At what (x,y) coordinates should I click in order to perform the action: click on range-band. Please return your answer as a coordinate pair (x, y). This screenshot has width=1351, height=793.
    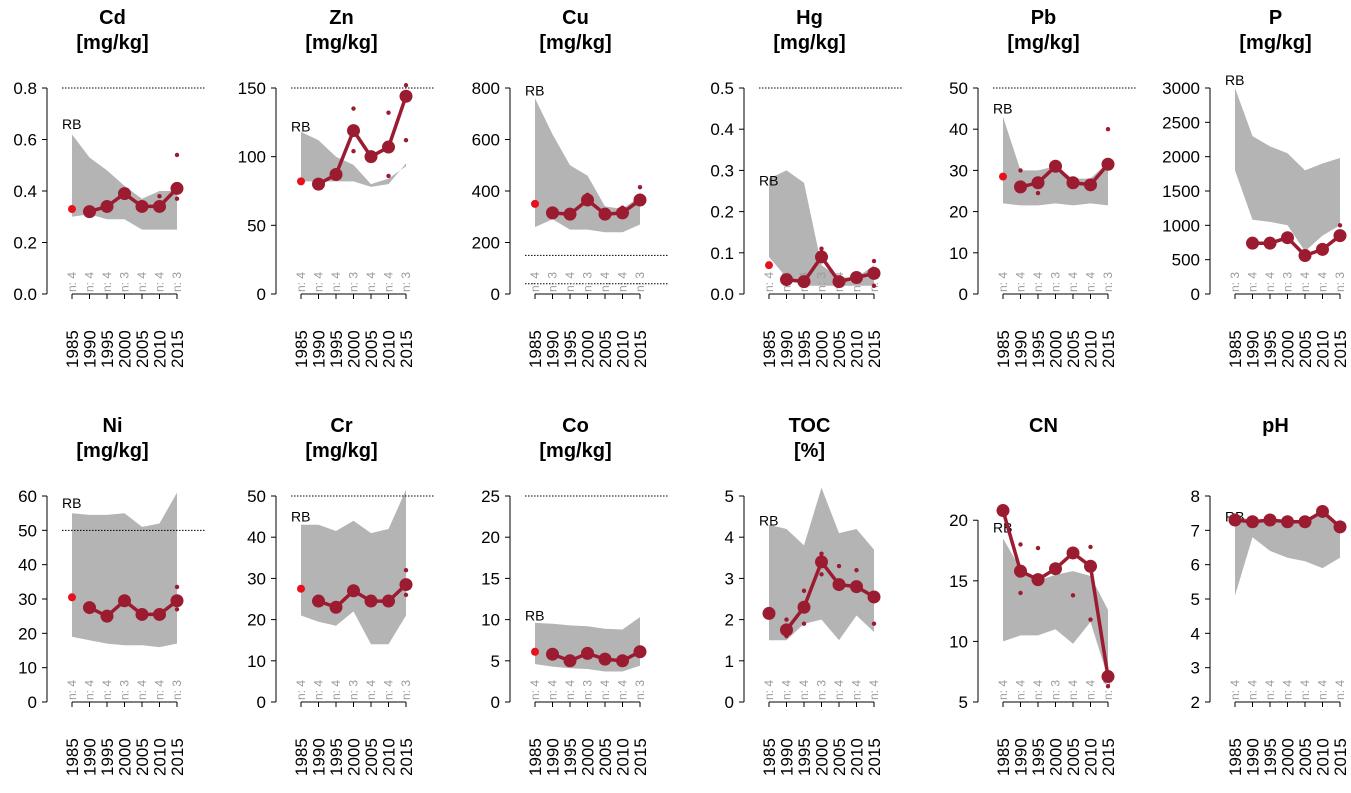
    Looking at the image, I should click on (587, 165).